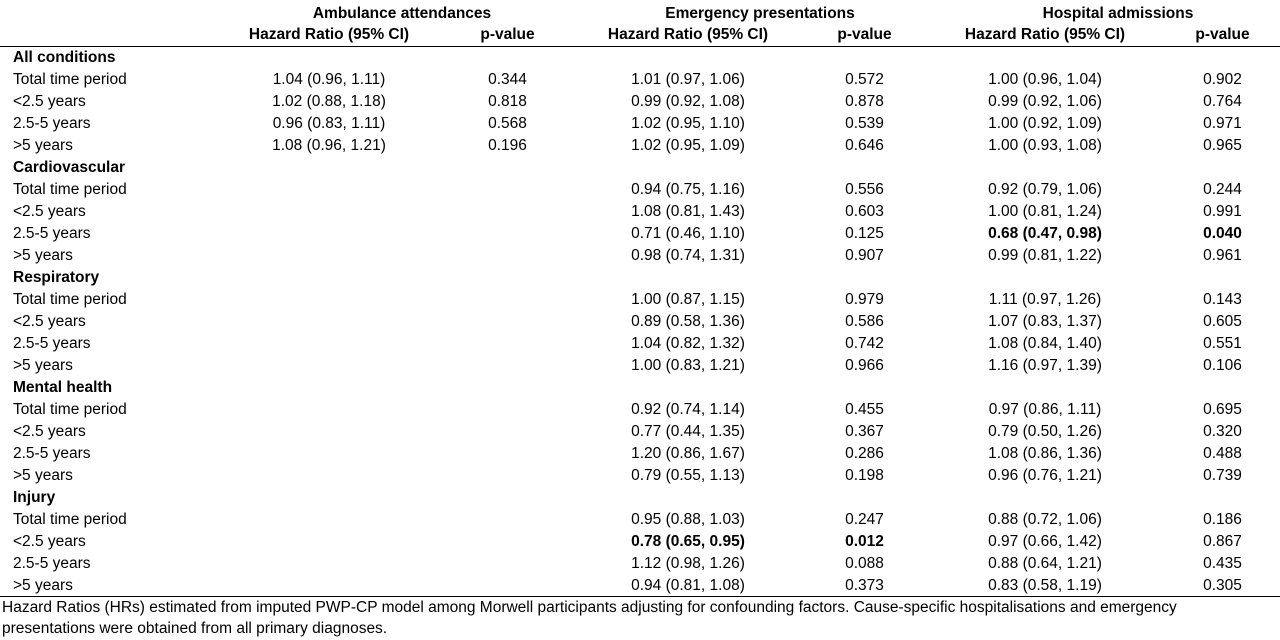 Image resolution: width=1280 pixels, height=640 pixels. What do you see at coordinates (507, 34) in the screenshot?
I see `ambulance-p-header: p-value` at bounding box center [507, 34].